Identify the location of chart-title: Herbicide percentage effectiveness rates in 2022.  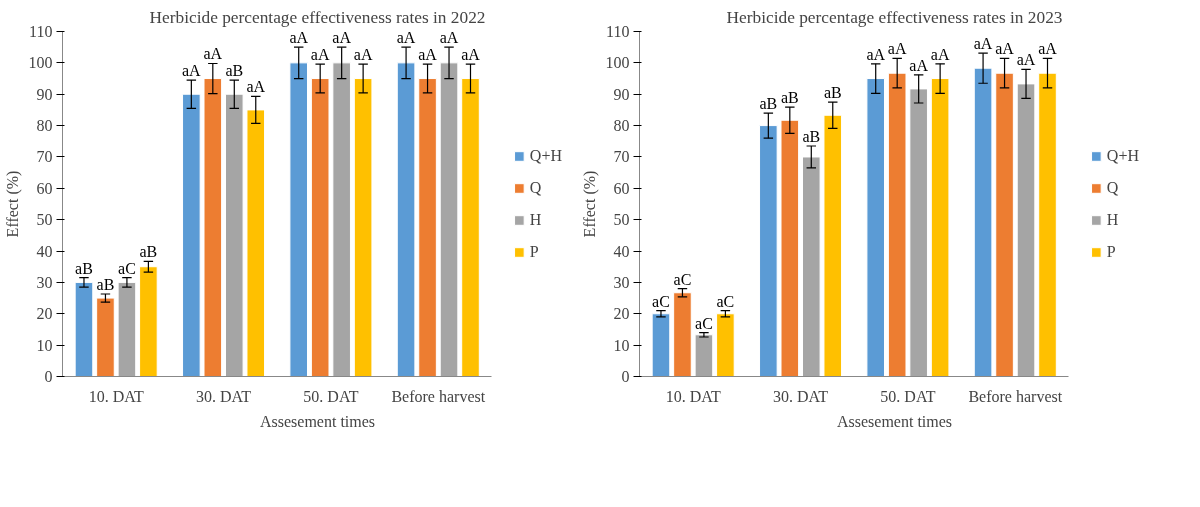
(317, 17).